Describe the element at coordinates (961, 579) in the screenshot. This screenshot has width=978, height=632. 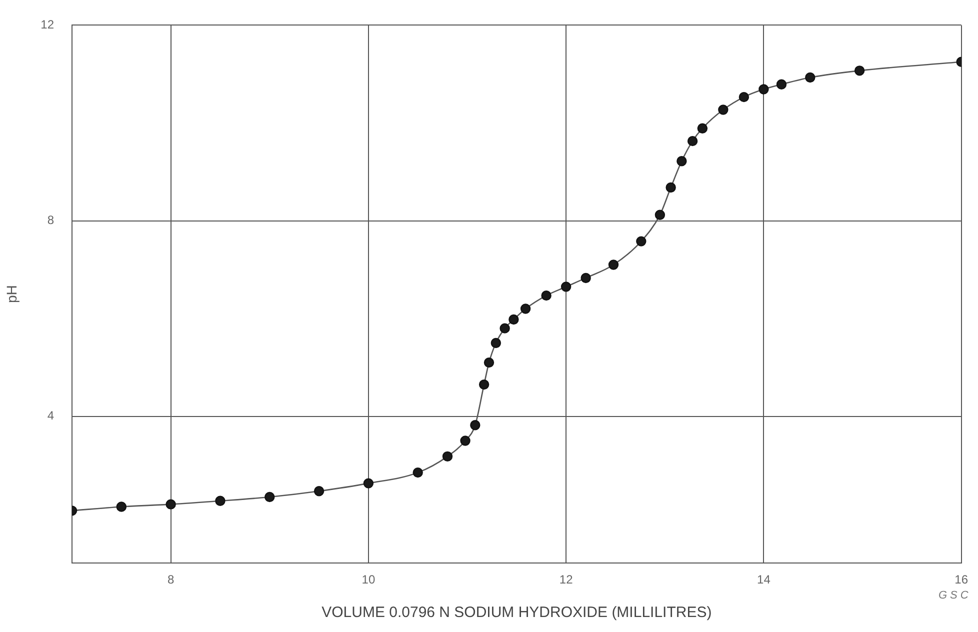
I see `x-tick-label: 16` at that location.